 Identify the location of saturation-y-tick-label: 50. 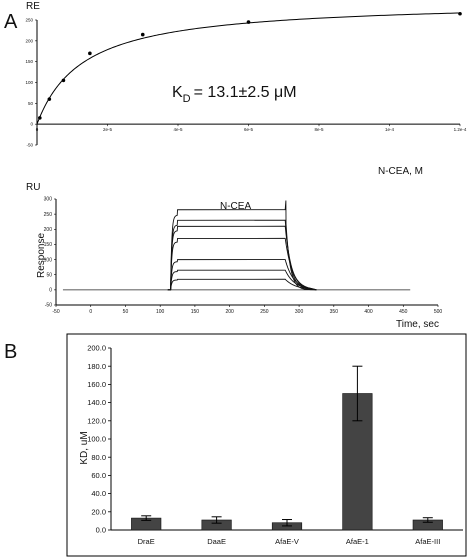
(31, 103).